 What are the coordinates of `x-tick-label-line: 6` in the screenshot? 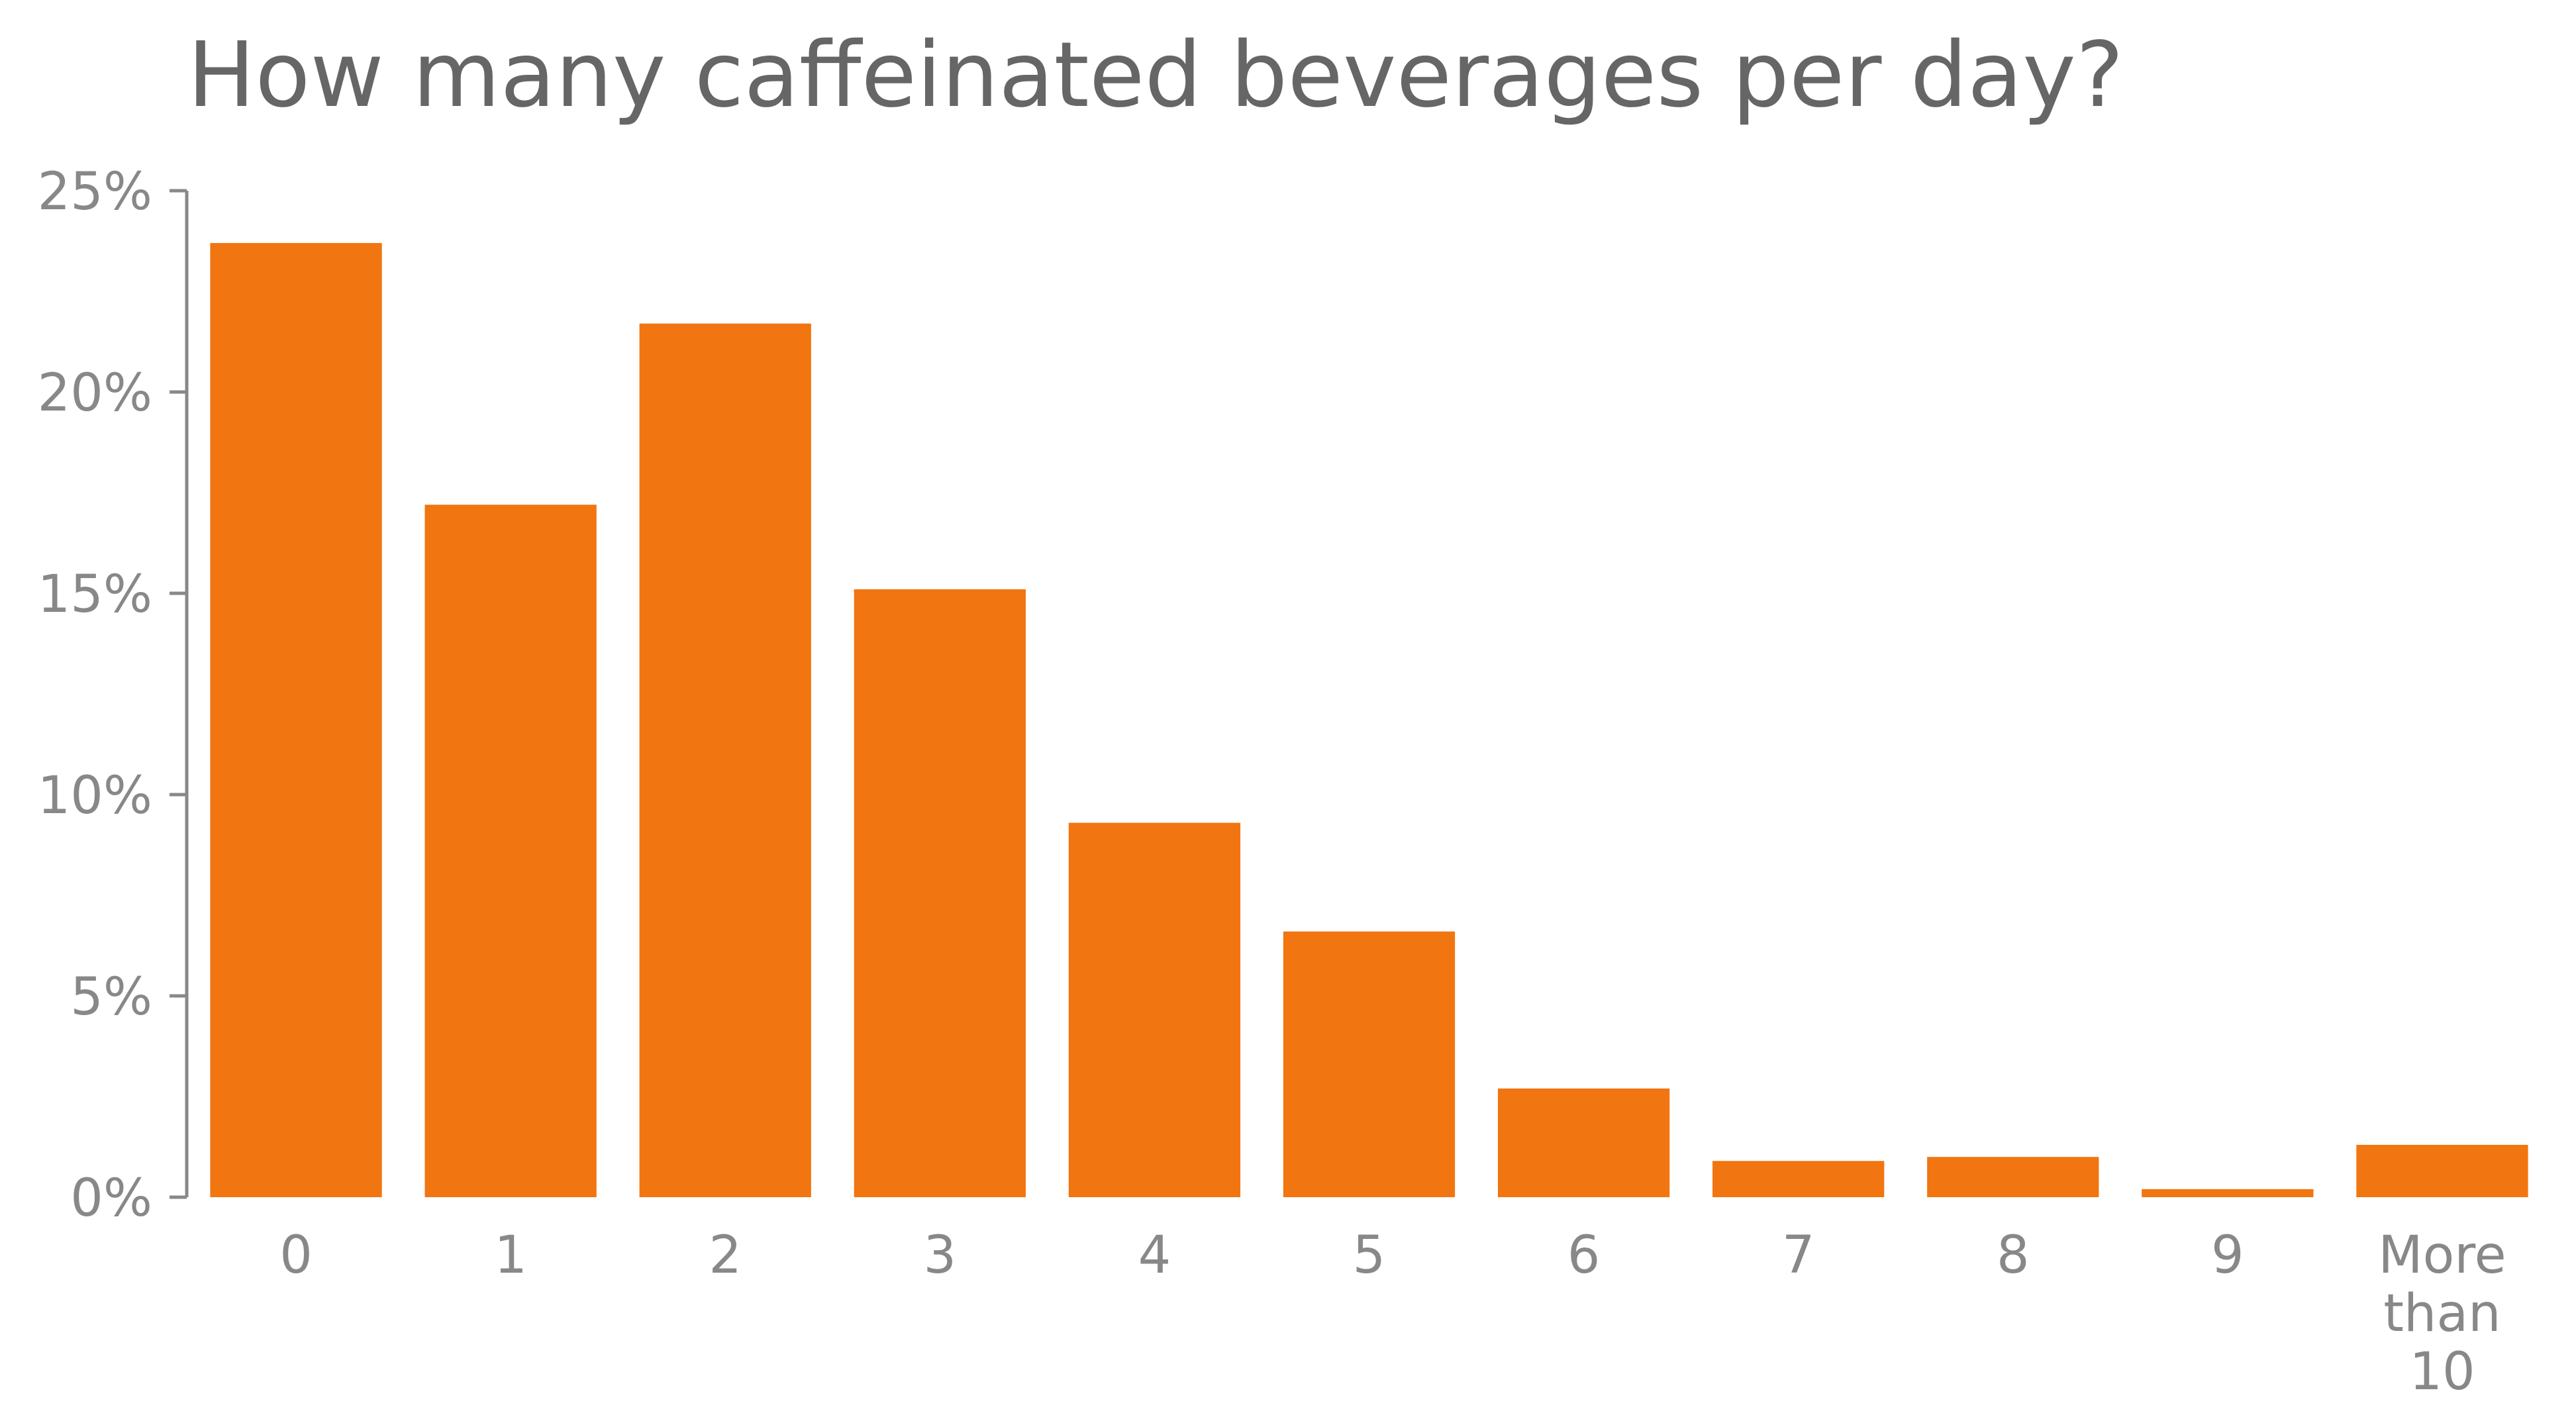 It's located at (1584, 1255).